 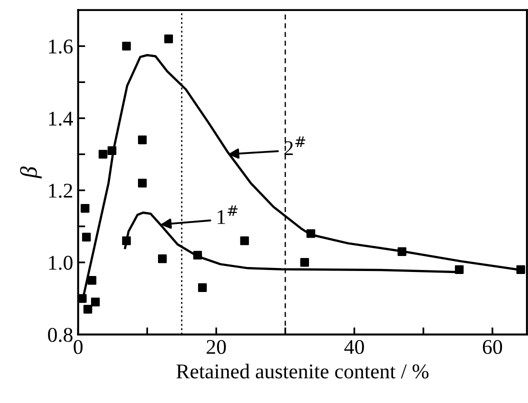 What do you see at coordinates (31, 172) in the screenshot?
I see `y-axis-title: β` at bounding box center [31, 172].